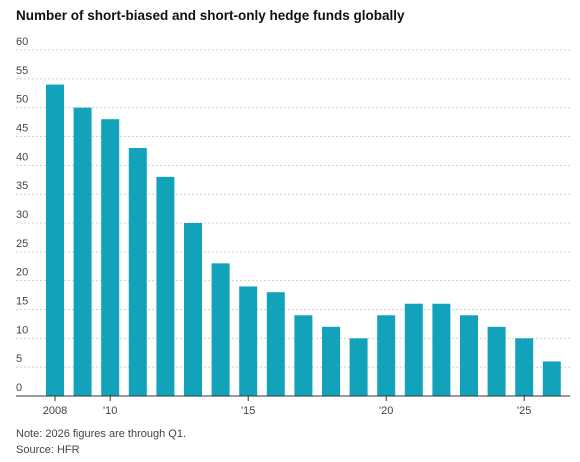 The image size is (580, 462). I want to click on y-tick-label: 35, so click(22, 186).